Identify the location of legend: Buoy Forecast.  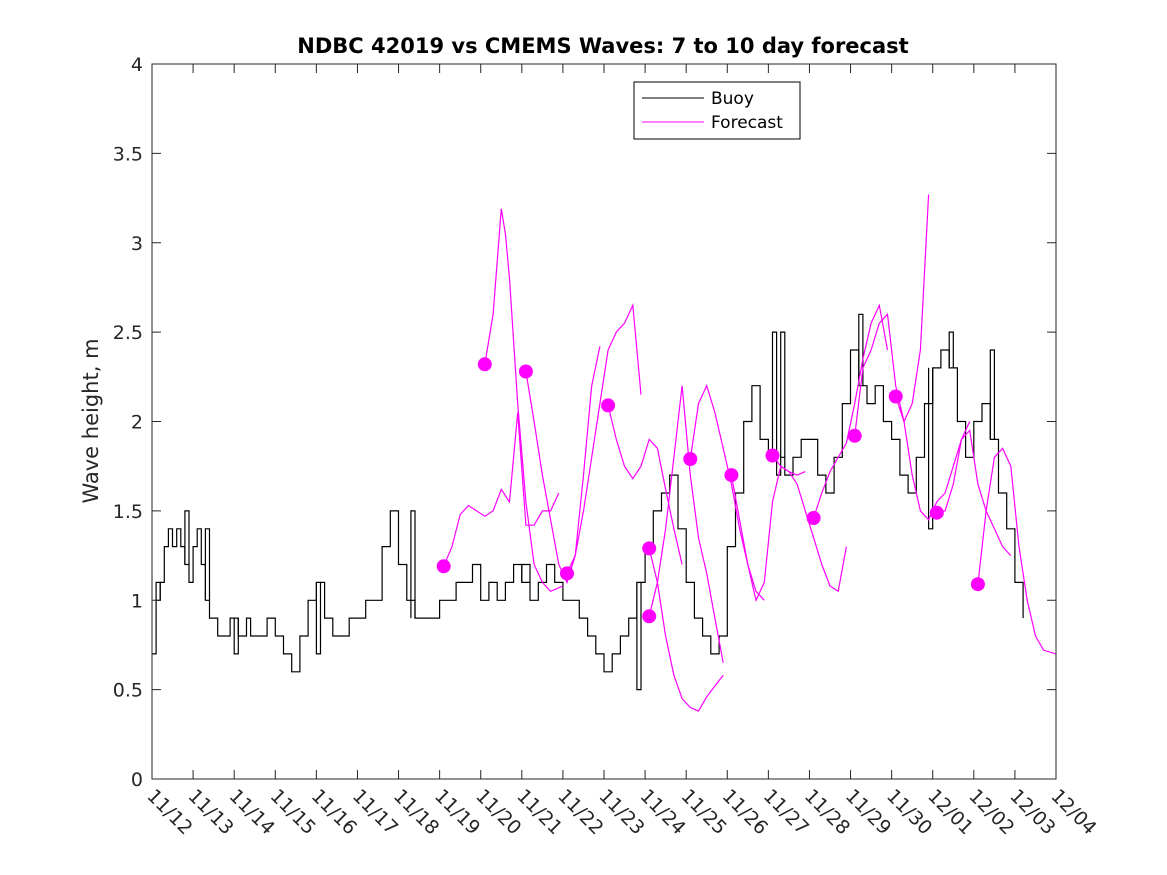
(717, 110).